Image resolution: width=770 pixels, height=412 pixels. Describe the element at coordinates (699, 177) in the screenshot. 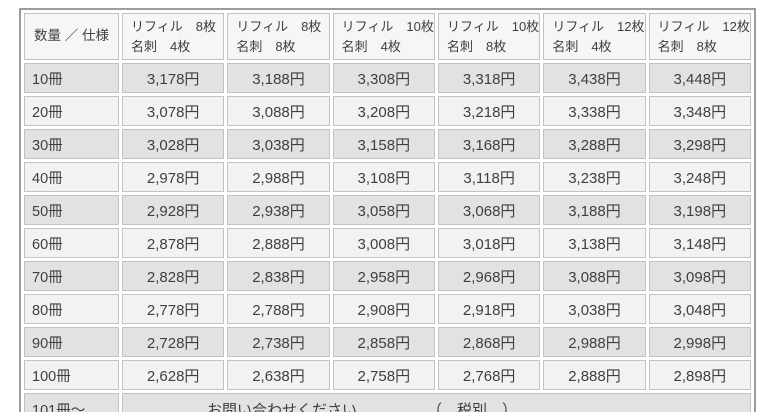

I see `price-cell: 3,248円` at that location.